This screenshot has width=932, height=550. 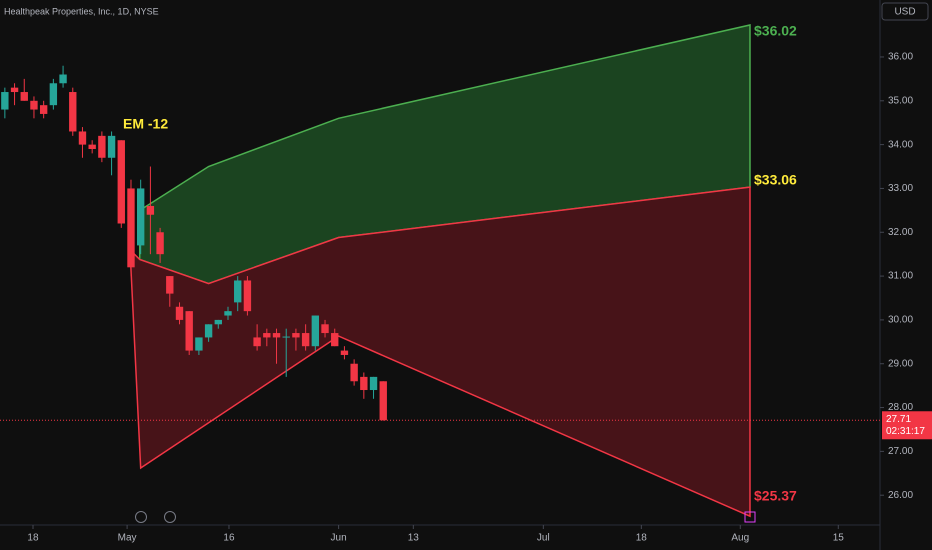 I want to click on last-price: 27.71, so click(x=898, y=419).